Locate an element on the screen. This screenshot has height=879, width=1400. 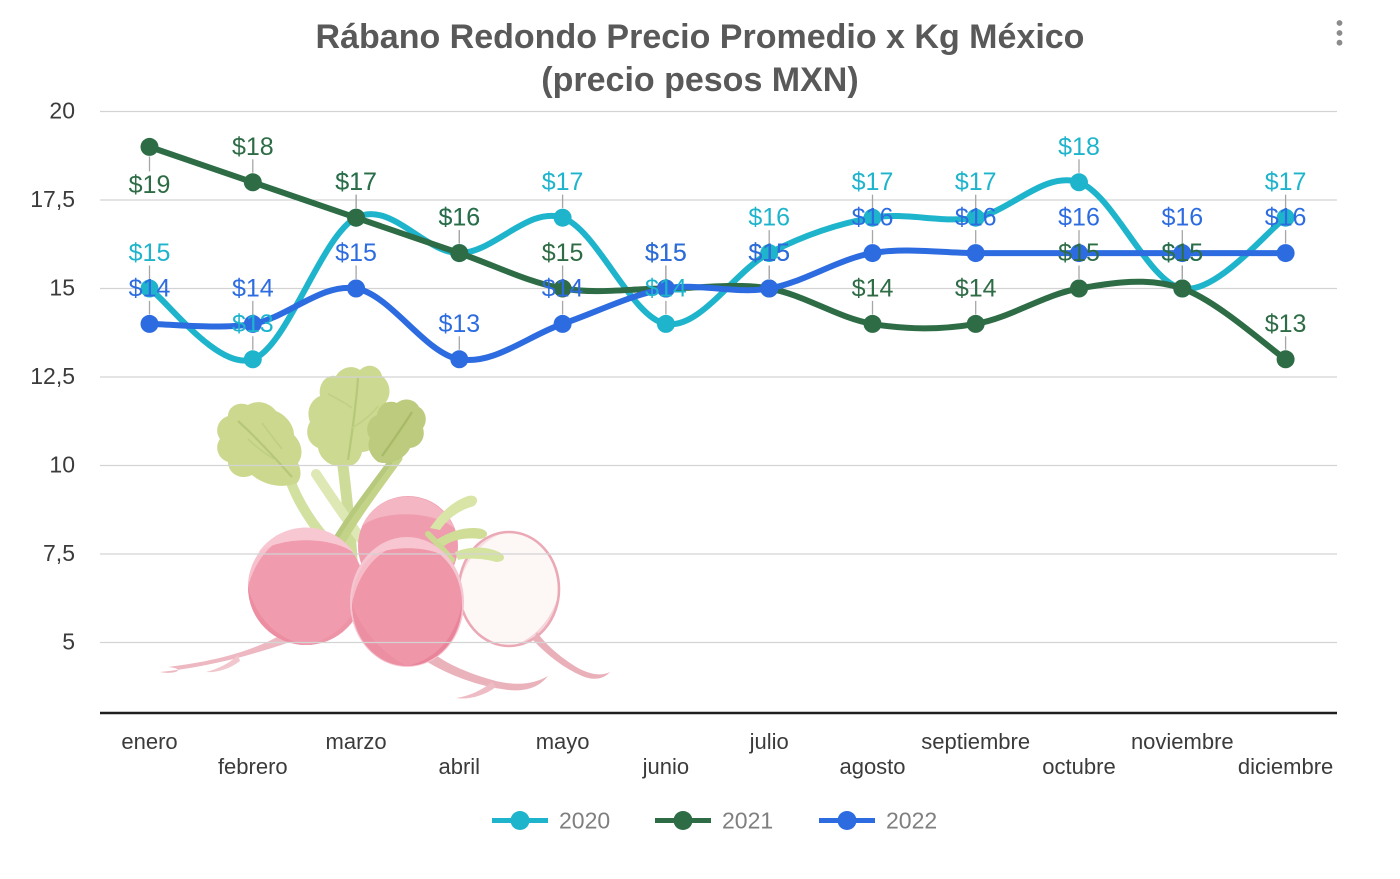
svg-text: 12,5 is located at coordinates (52, 376).